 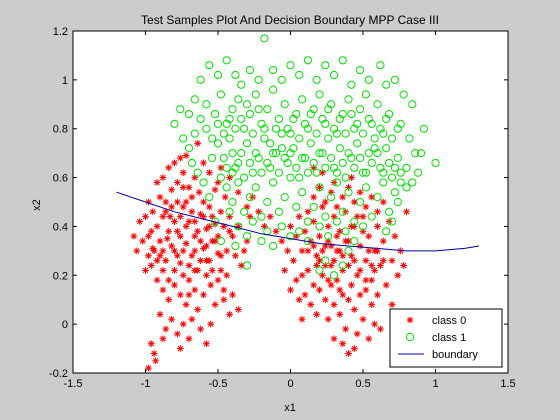 What do you see at coordinates (446, 338) in the screenshot?
I see `legend: class 0 class 1 boundary` at bounding box center [446, 338].